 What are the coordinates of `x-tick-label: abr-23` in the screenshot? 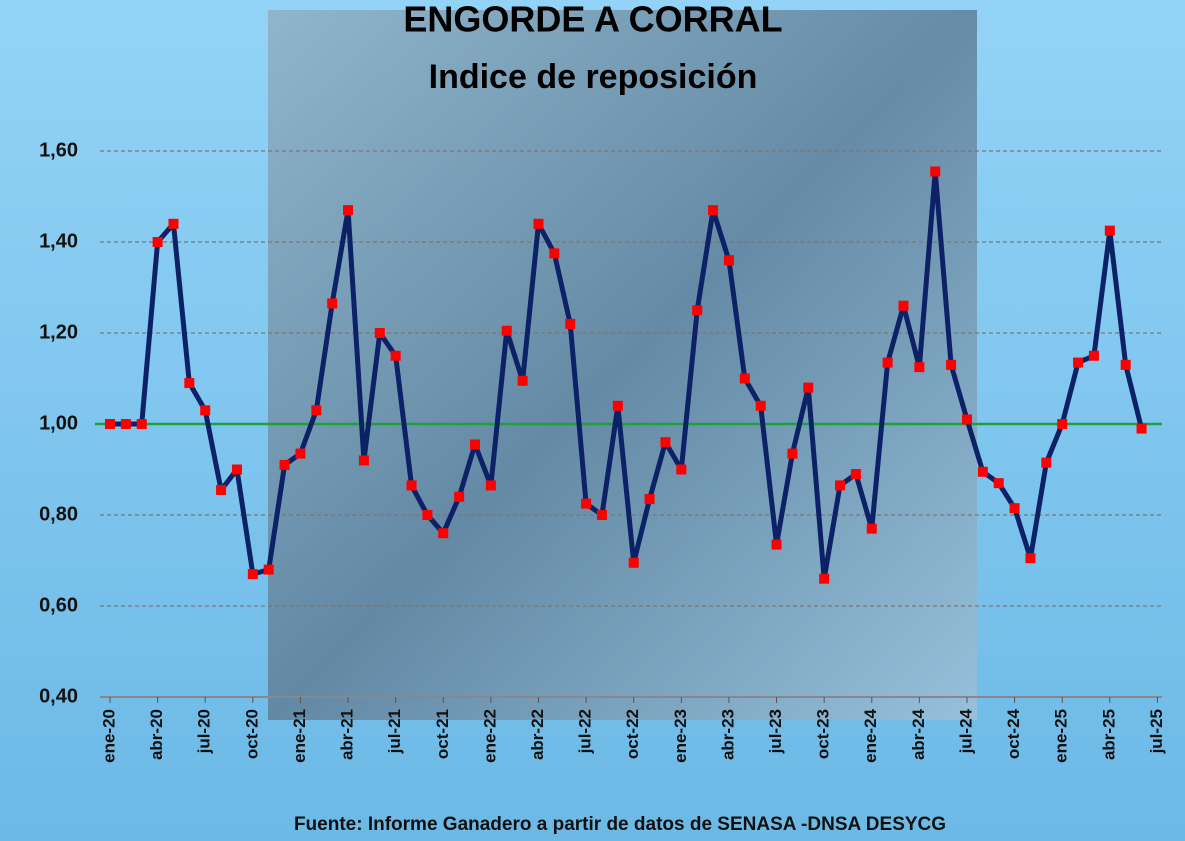 It's located at (727, 734).